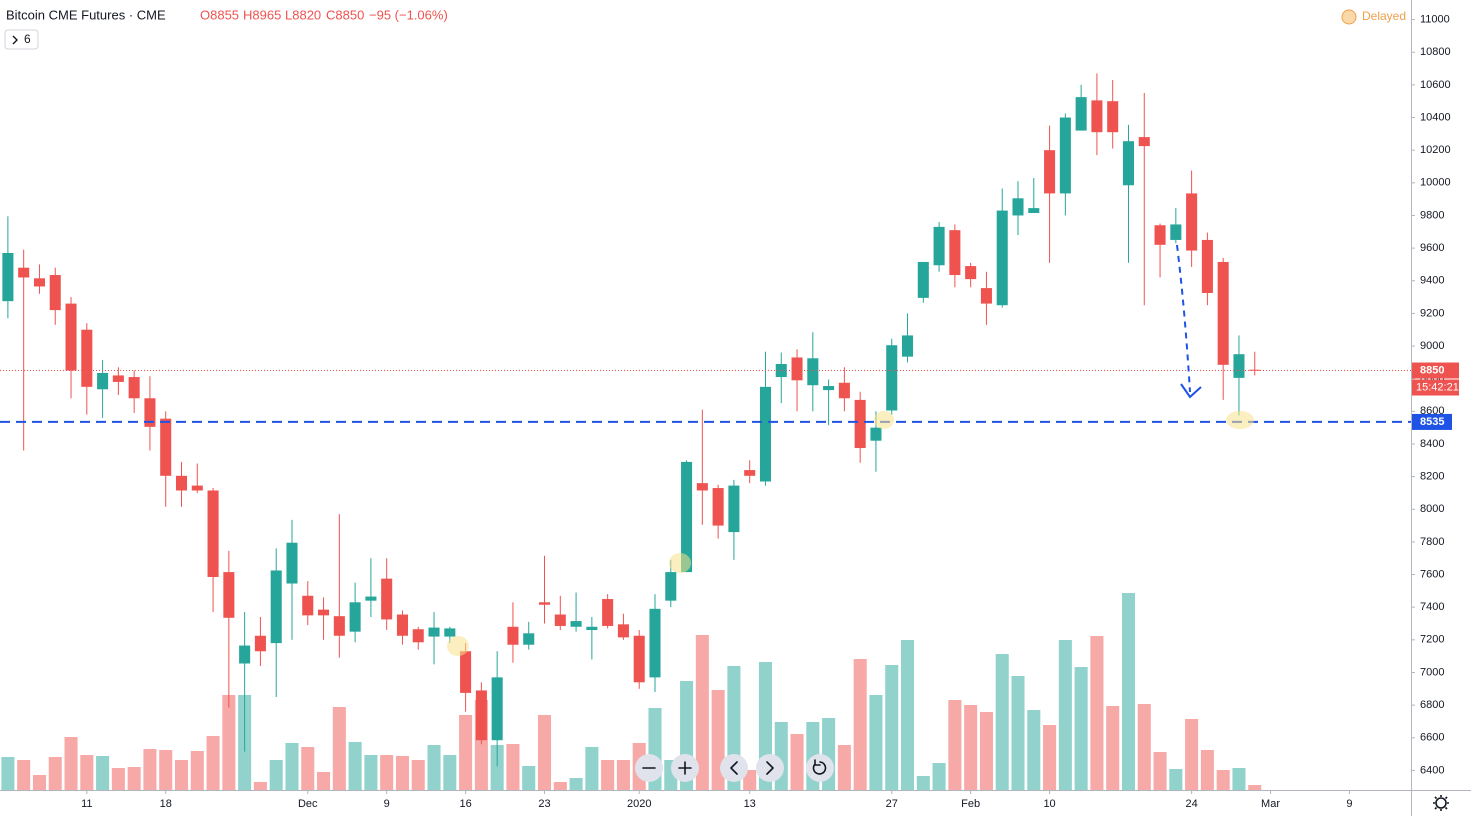 This screenshot has height=816, width=1471. What do you see at coordinates (820, 768) in the screenshot?
I see `reset-button` at bounding box center [820, 768].